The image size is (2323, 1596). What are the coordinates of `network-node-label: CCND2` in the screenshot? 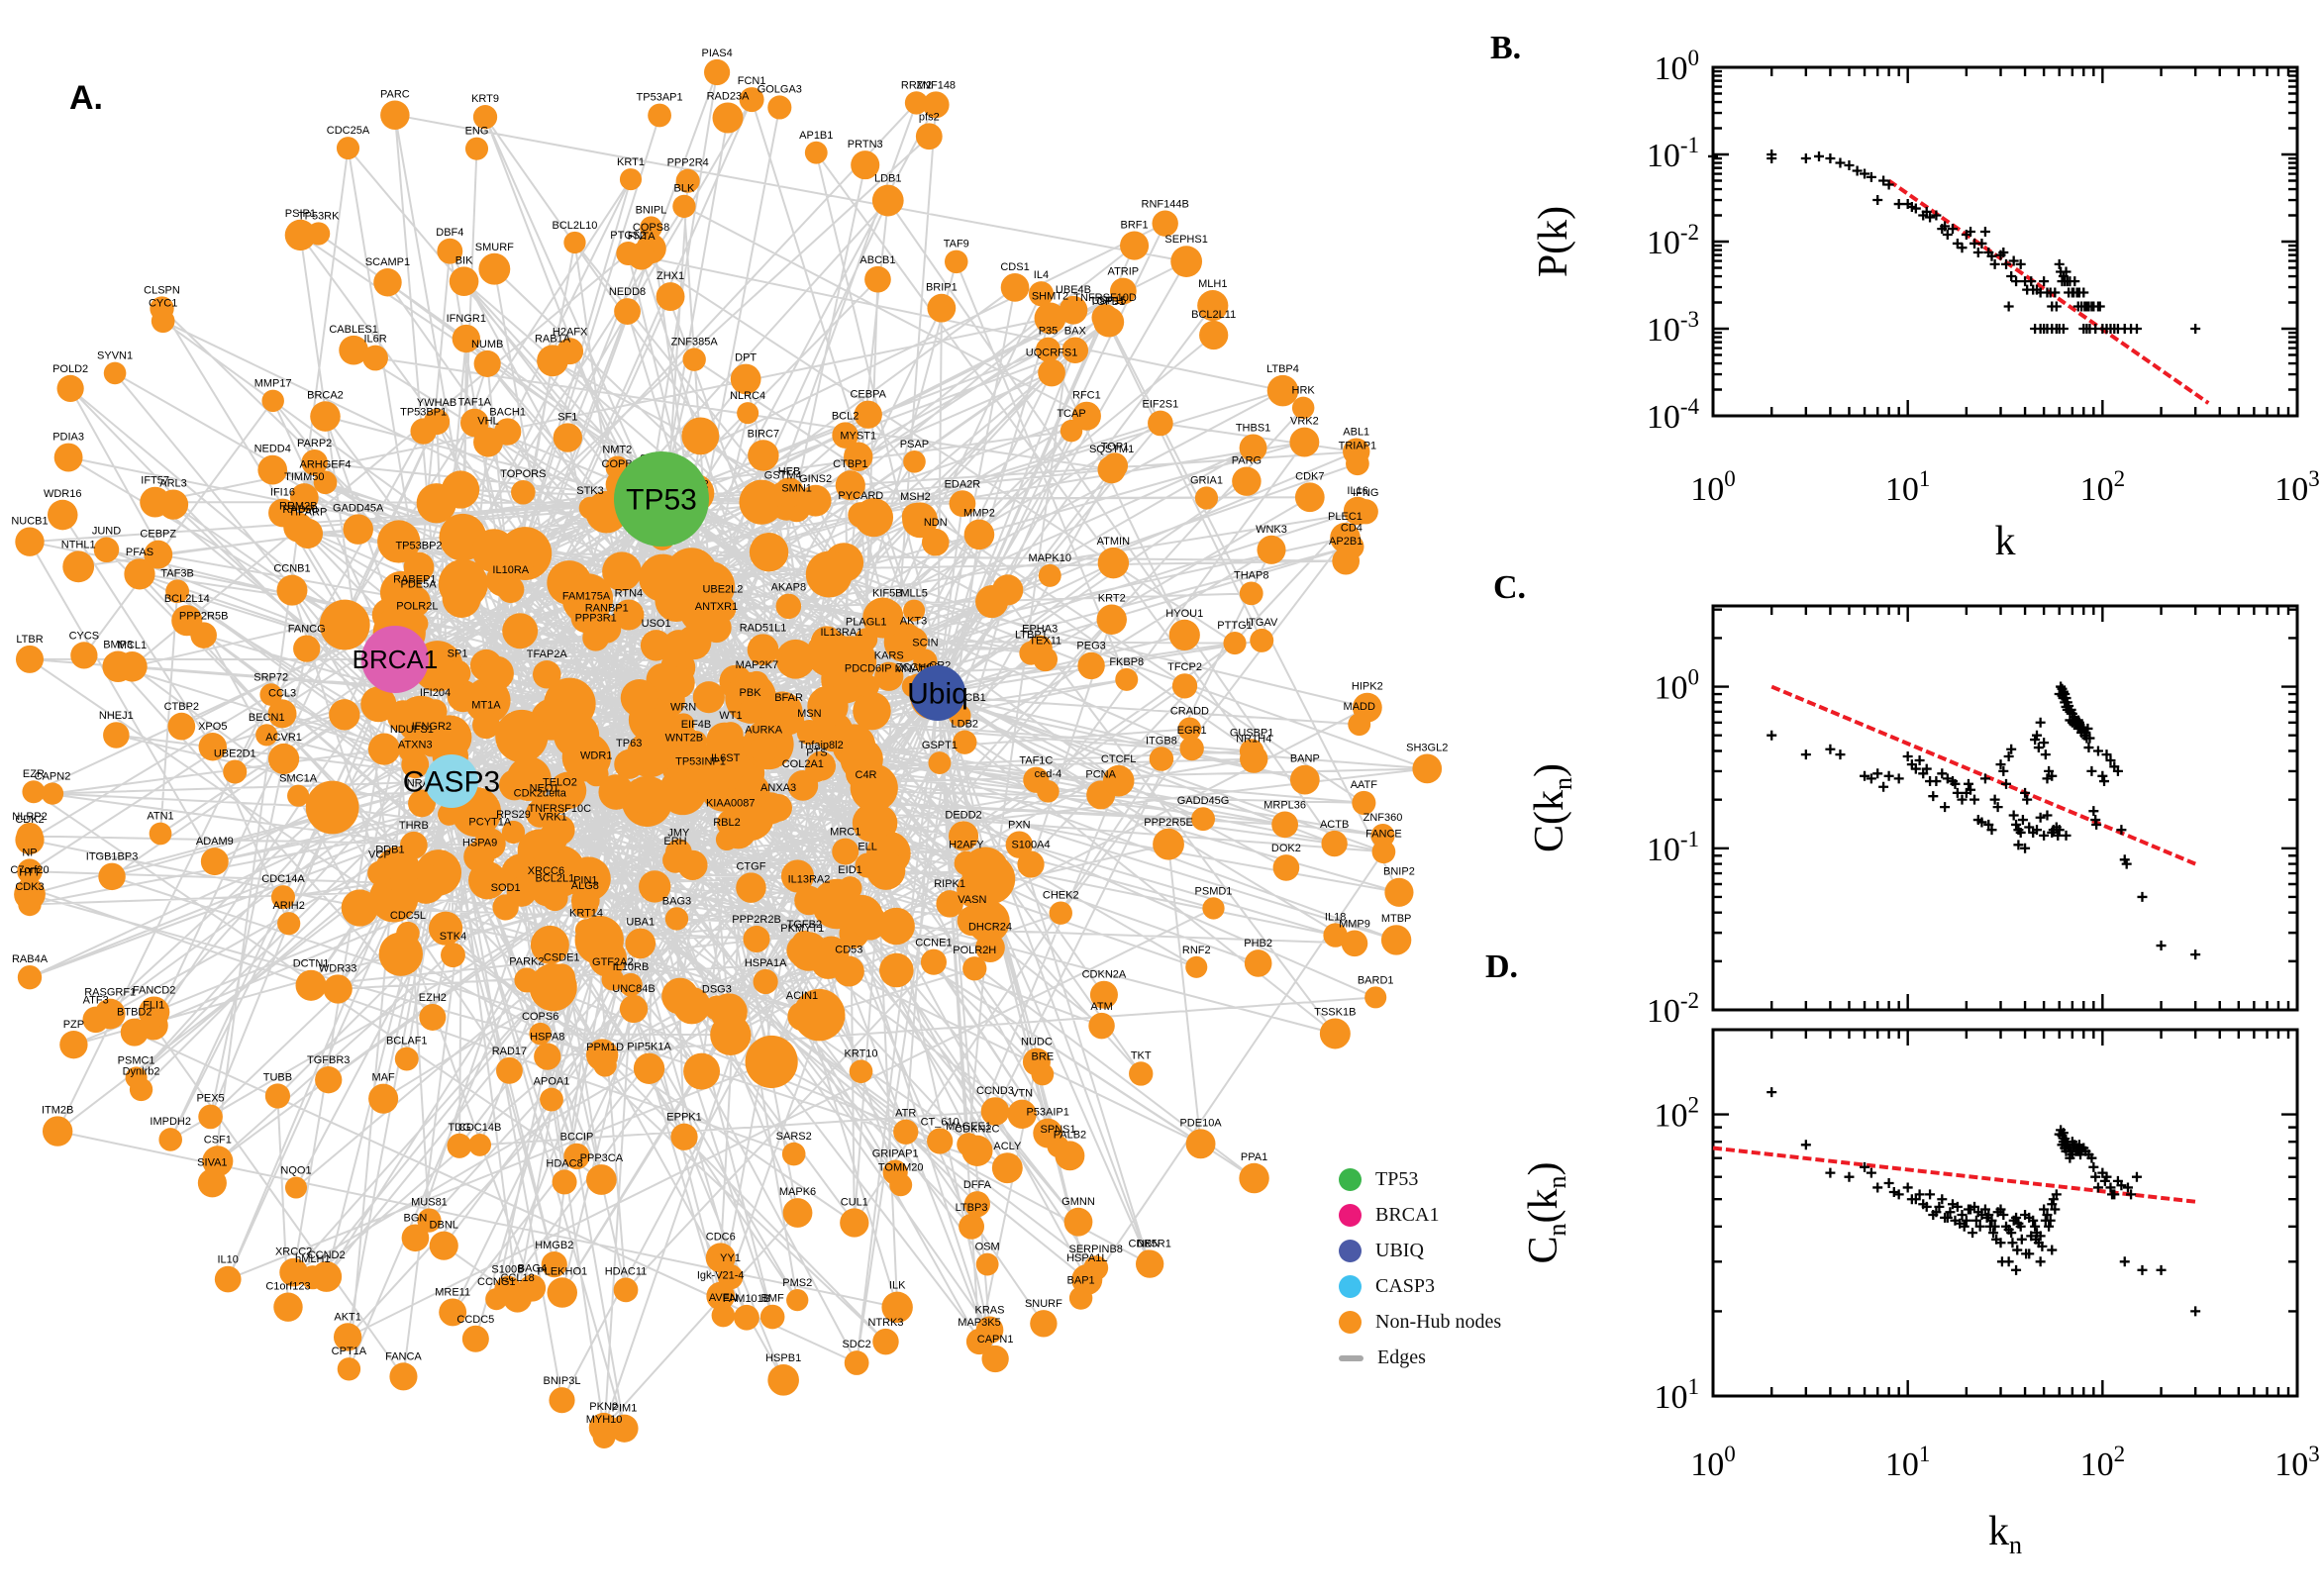 It's located at (327, 1255).